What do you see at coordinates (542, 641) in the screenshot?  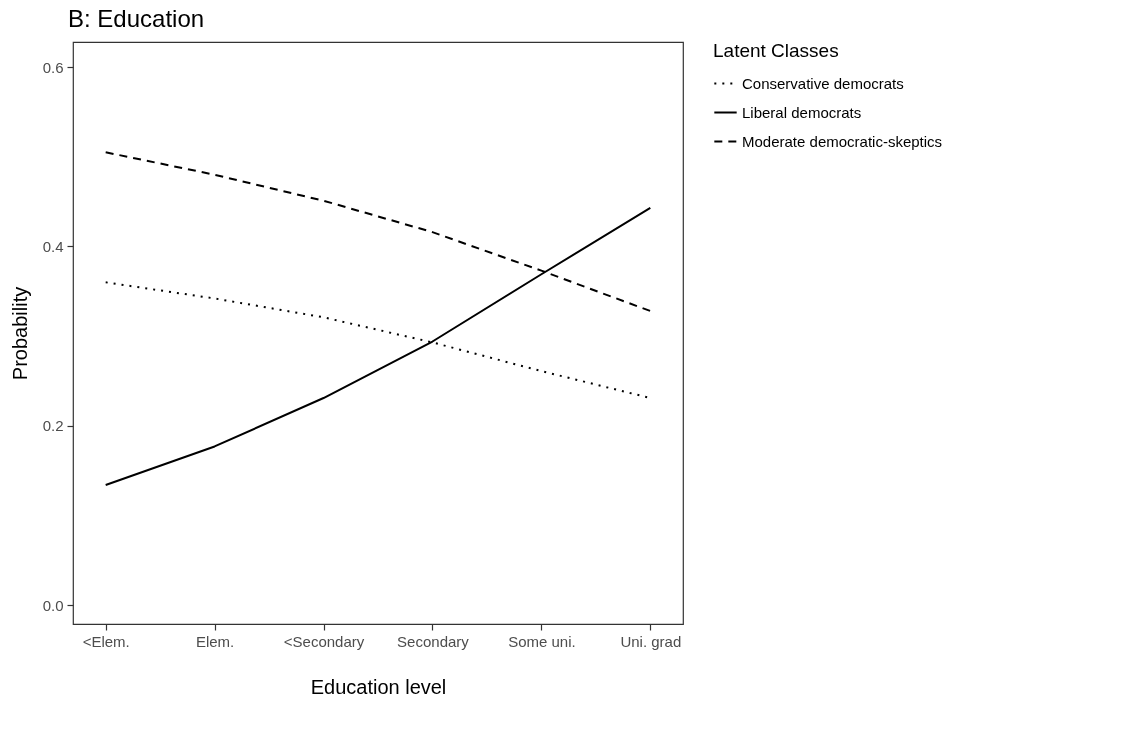 I see `x-tick-label: Some uni.` at bounding box center [542, 641].